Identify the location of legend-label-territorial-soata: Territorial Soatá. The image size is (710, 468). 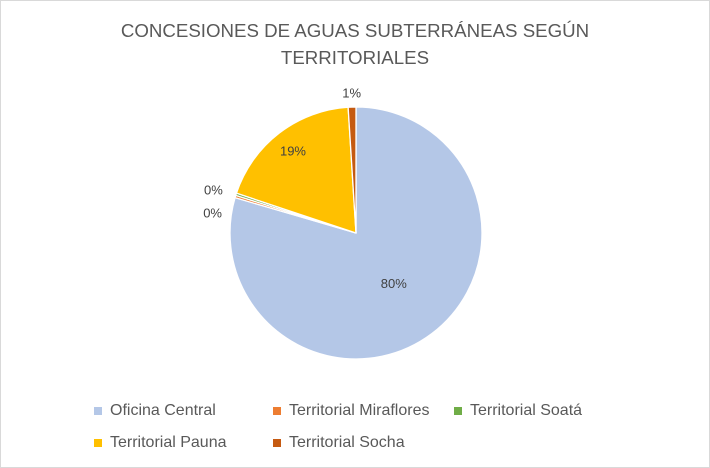
(526, 410).